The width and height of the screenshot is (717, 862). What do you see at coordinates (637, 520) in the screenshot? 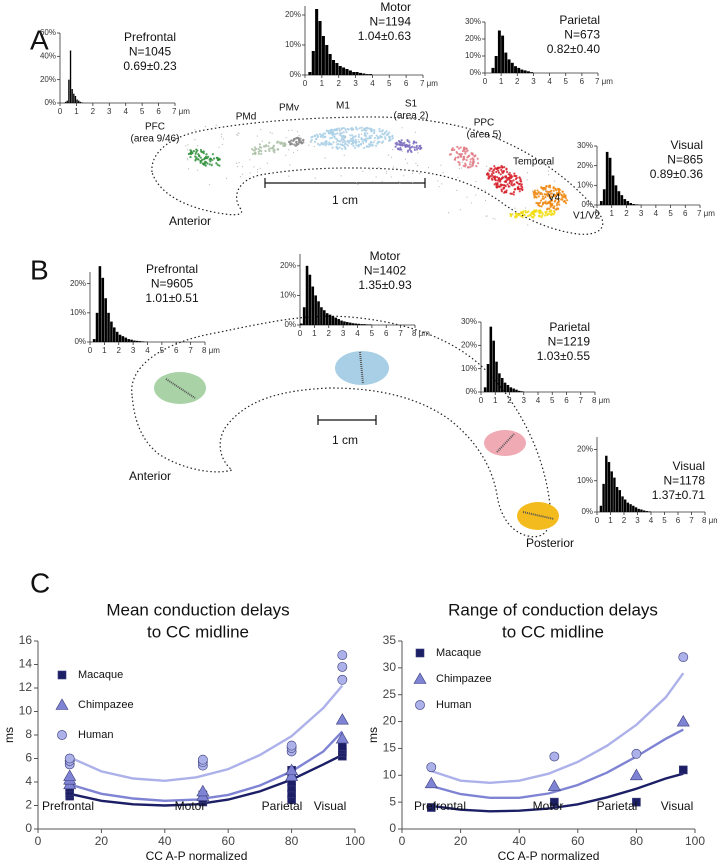
I see `x-tick-label: 3` at bounding box center [637, 520].